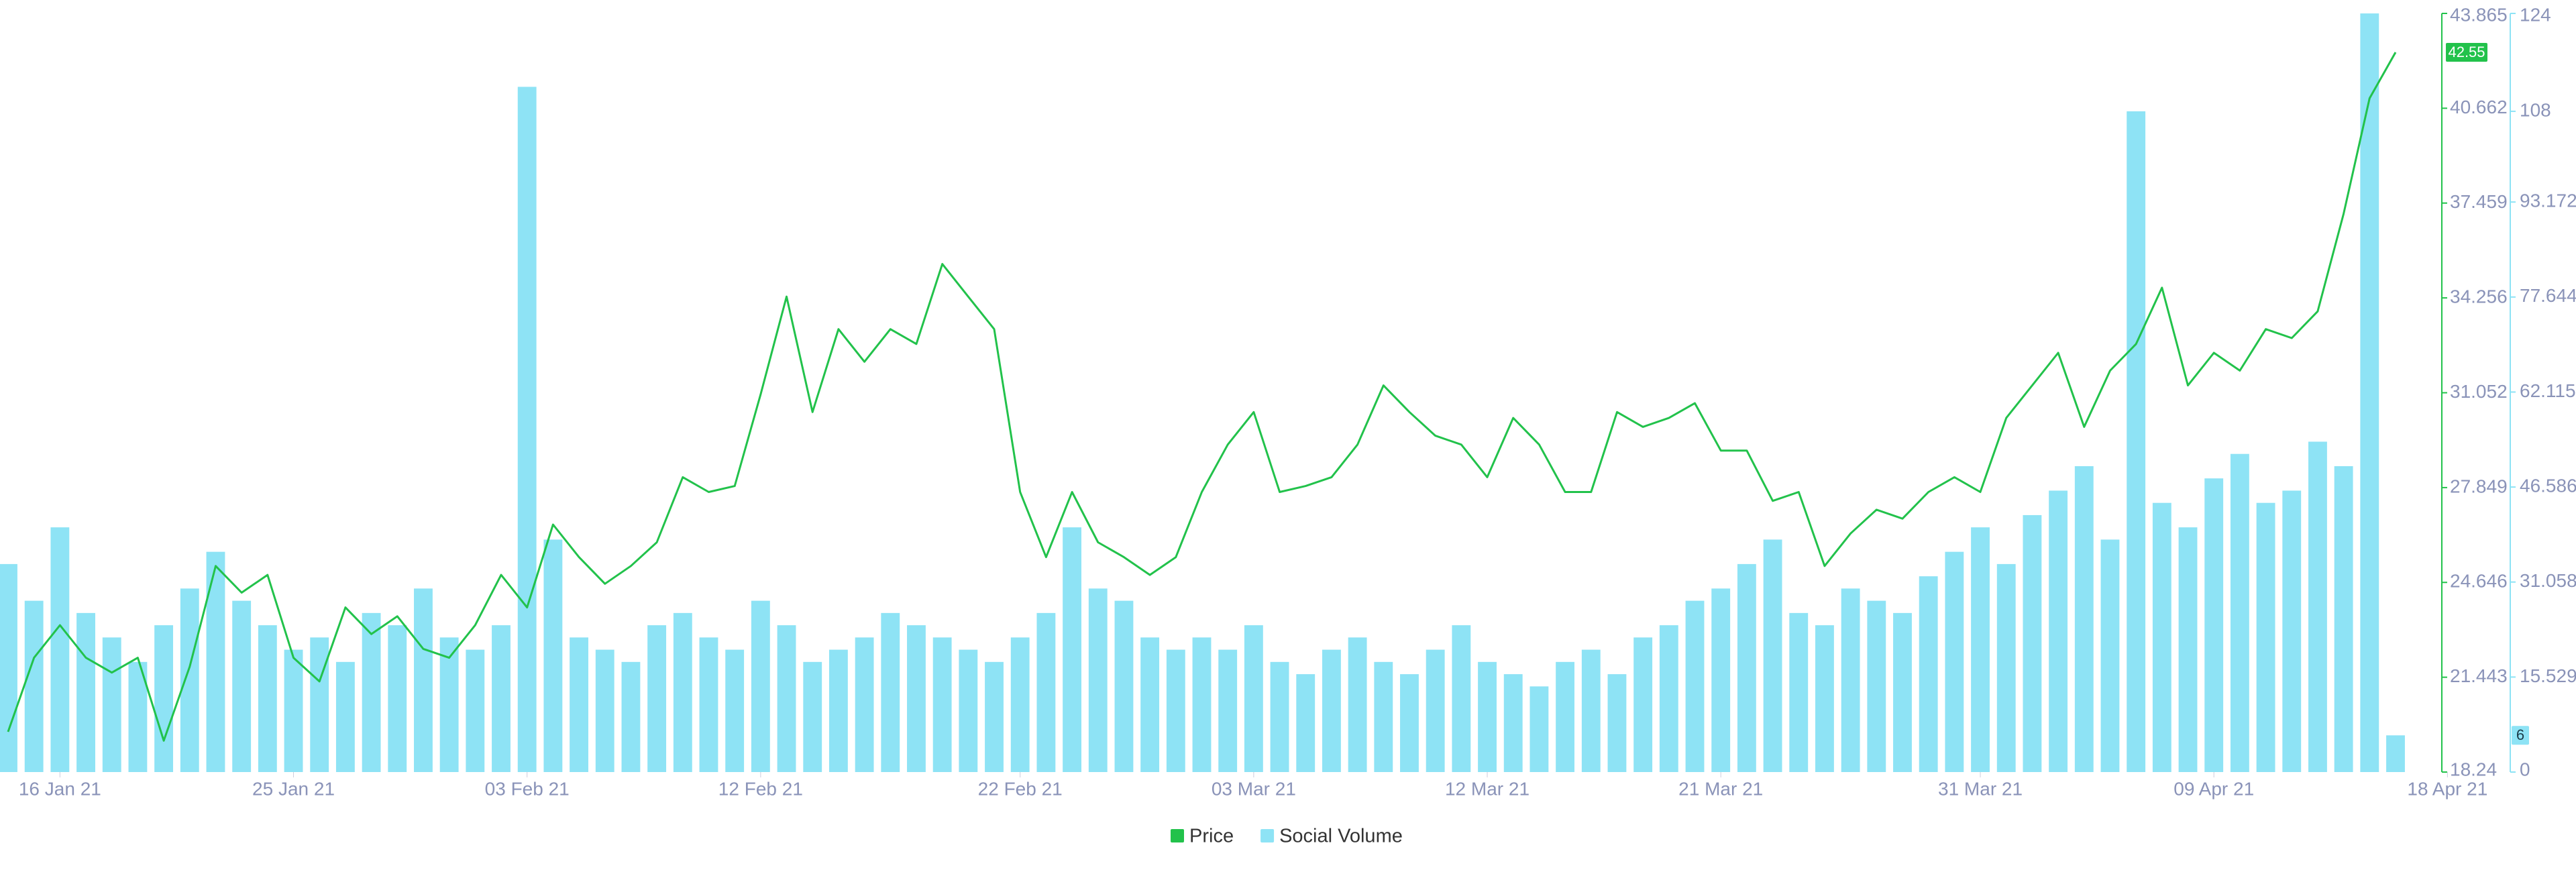 The width and height of the screenshot is (2576, 872). What do you see at coordinates (2548, 485) in the screenshot?
I see `y2-tick-label: 46.586` at bounding box center [2548, 485].